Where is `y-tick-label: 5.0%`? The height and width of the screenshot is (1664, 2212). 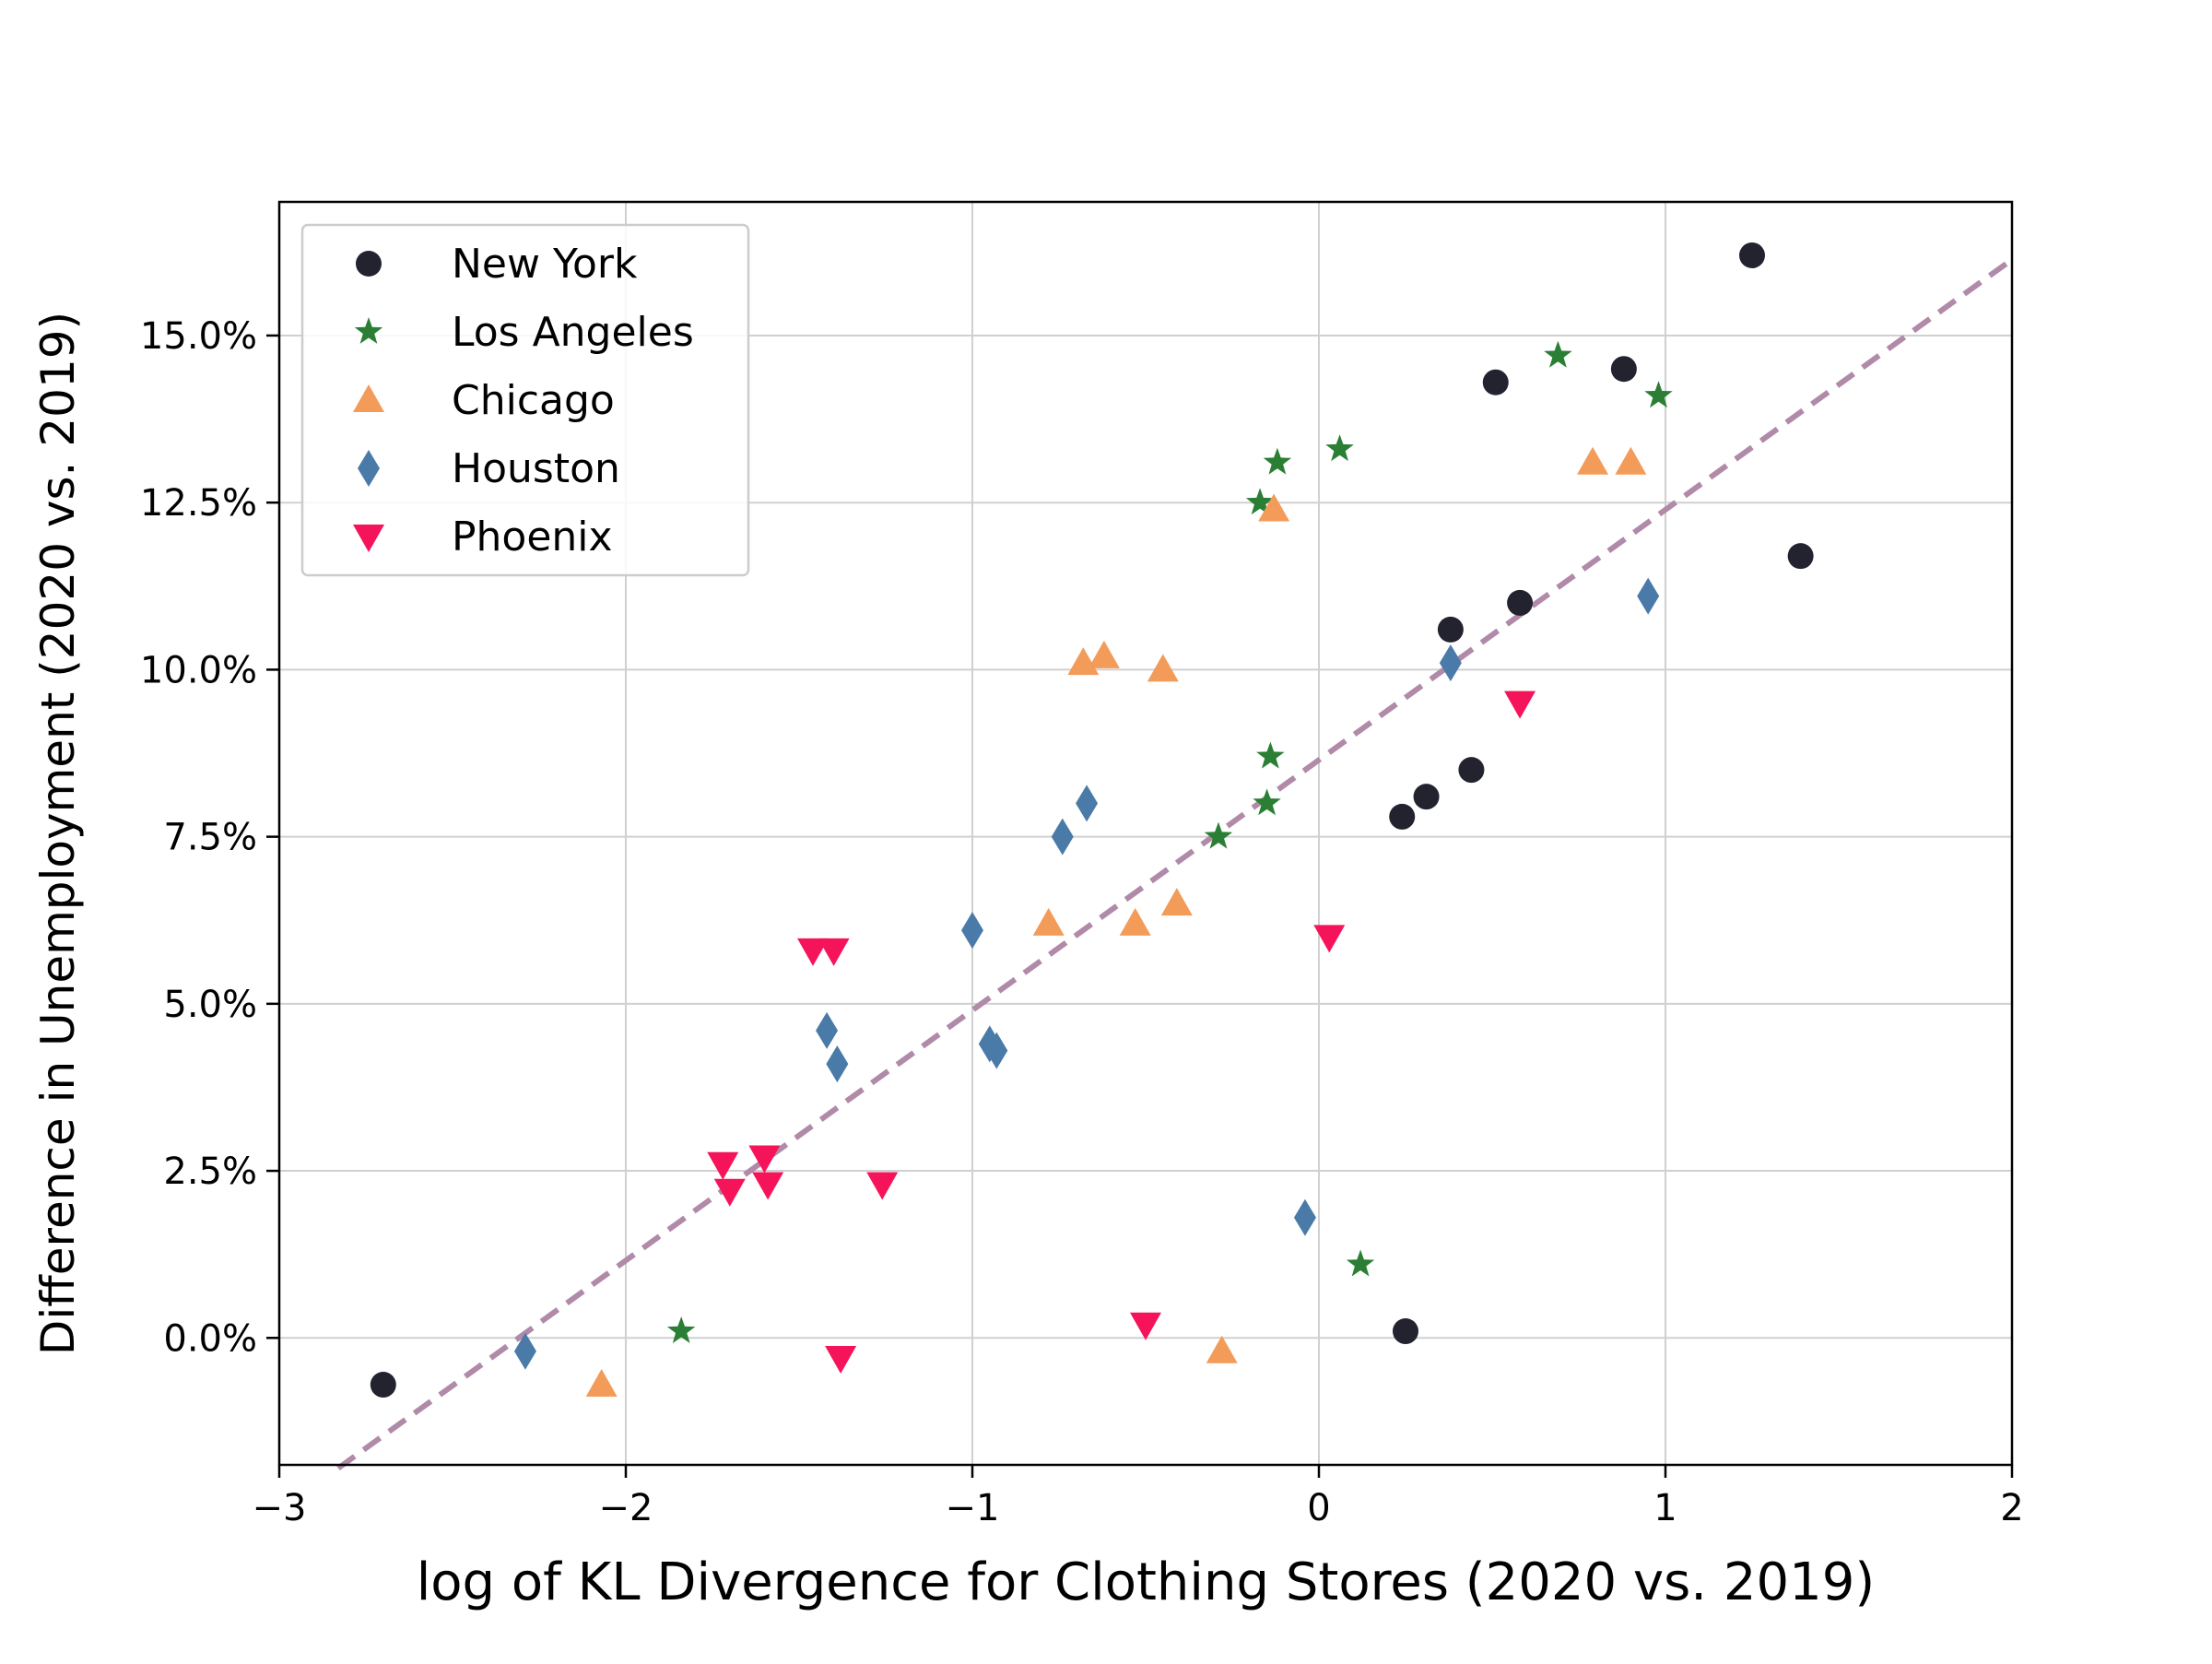
y-tick-label: 5.0% is located at coordinates (210, 1005).